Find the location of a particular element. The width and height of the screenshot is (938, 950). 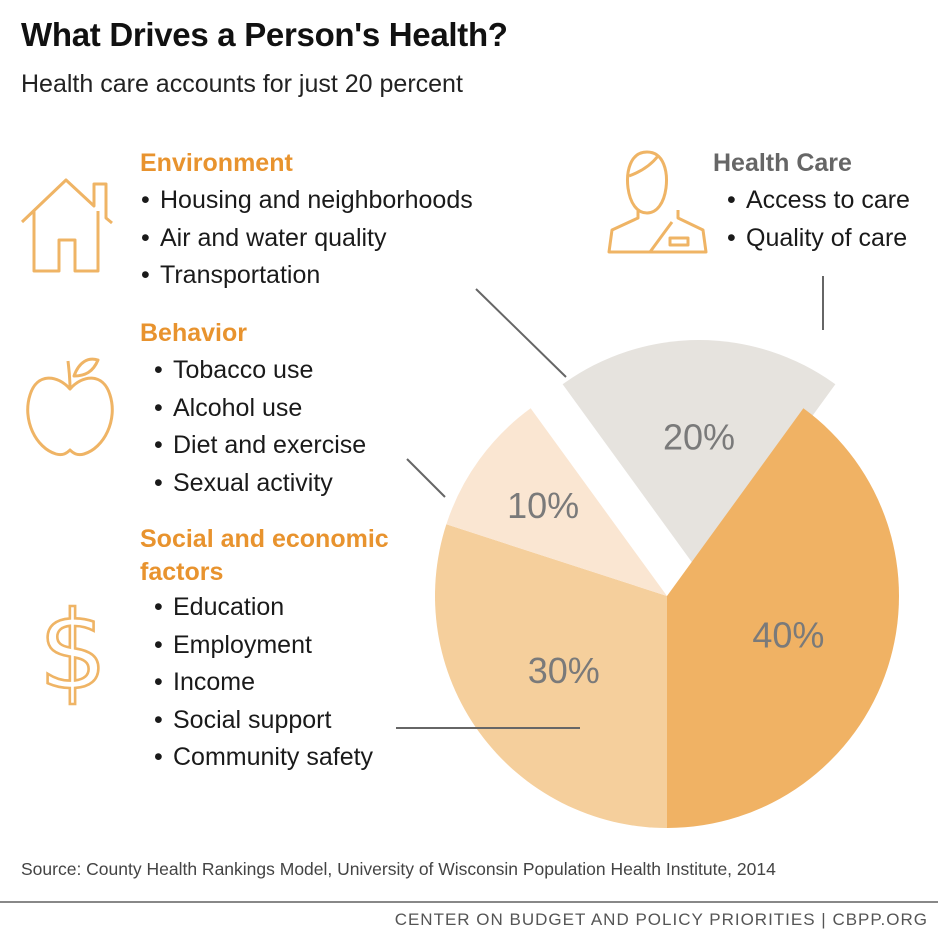

health-care-heading: Health Care is located at coordinates (782, 163).